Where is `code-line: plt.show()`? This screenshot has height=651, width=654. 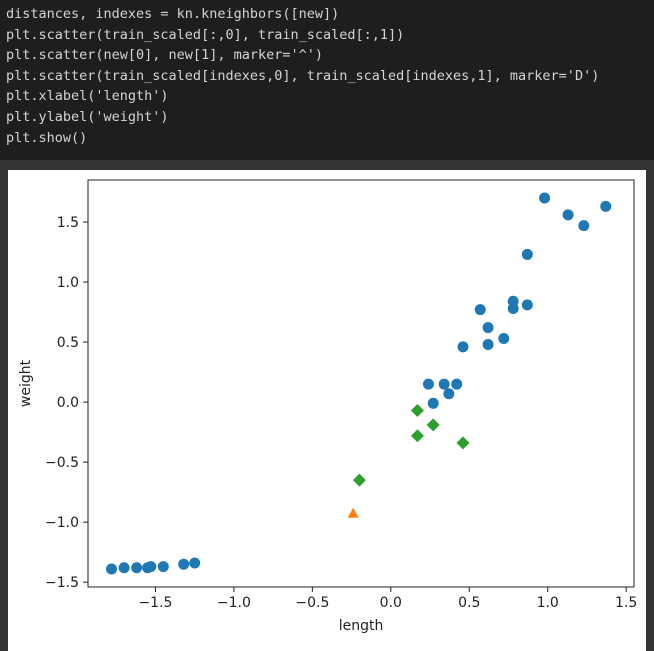
code-line: plt.show() is located at coordinates (47, 137).